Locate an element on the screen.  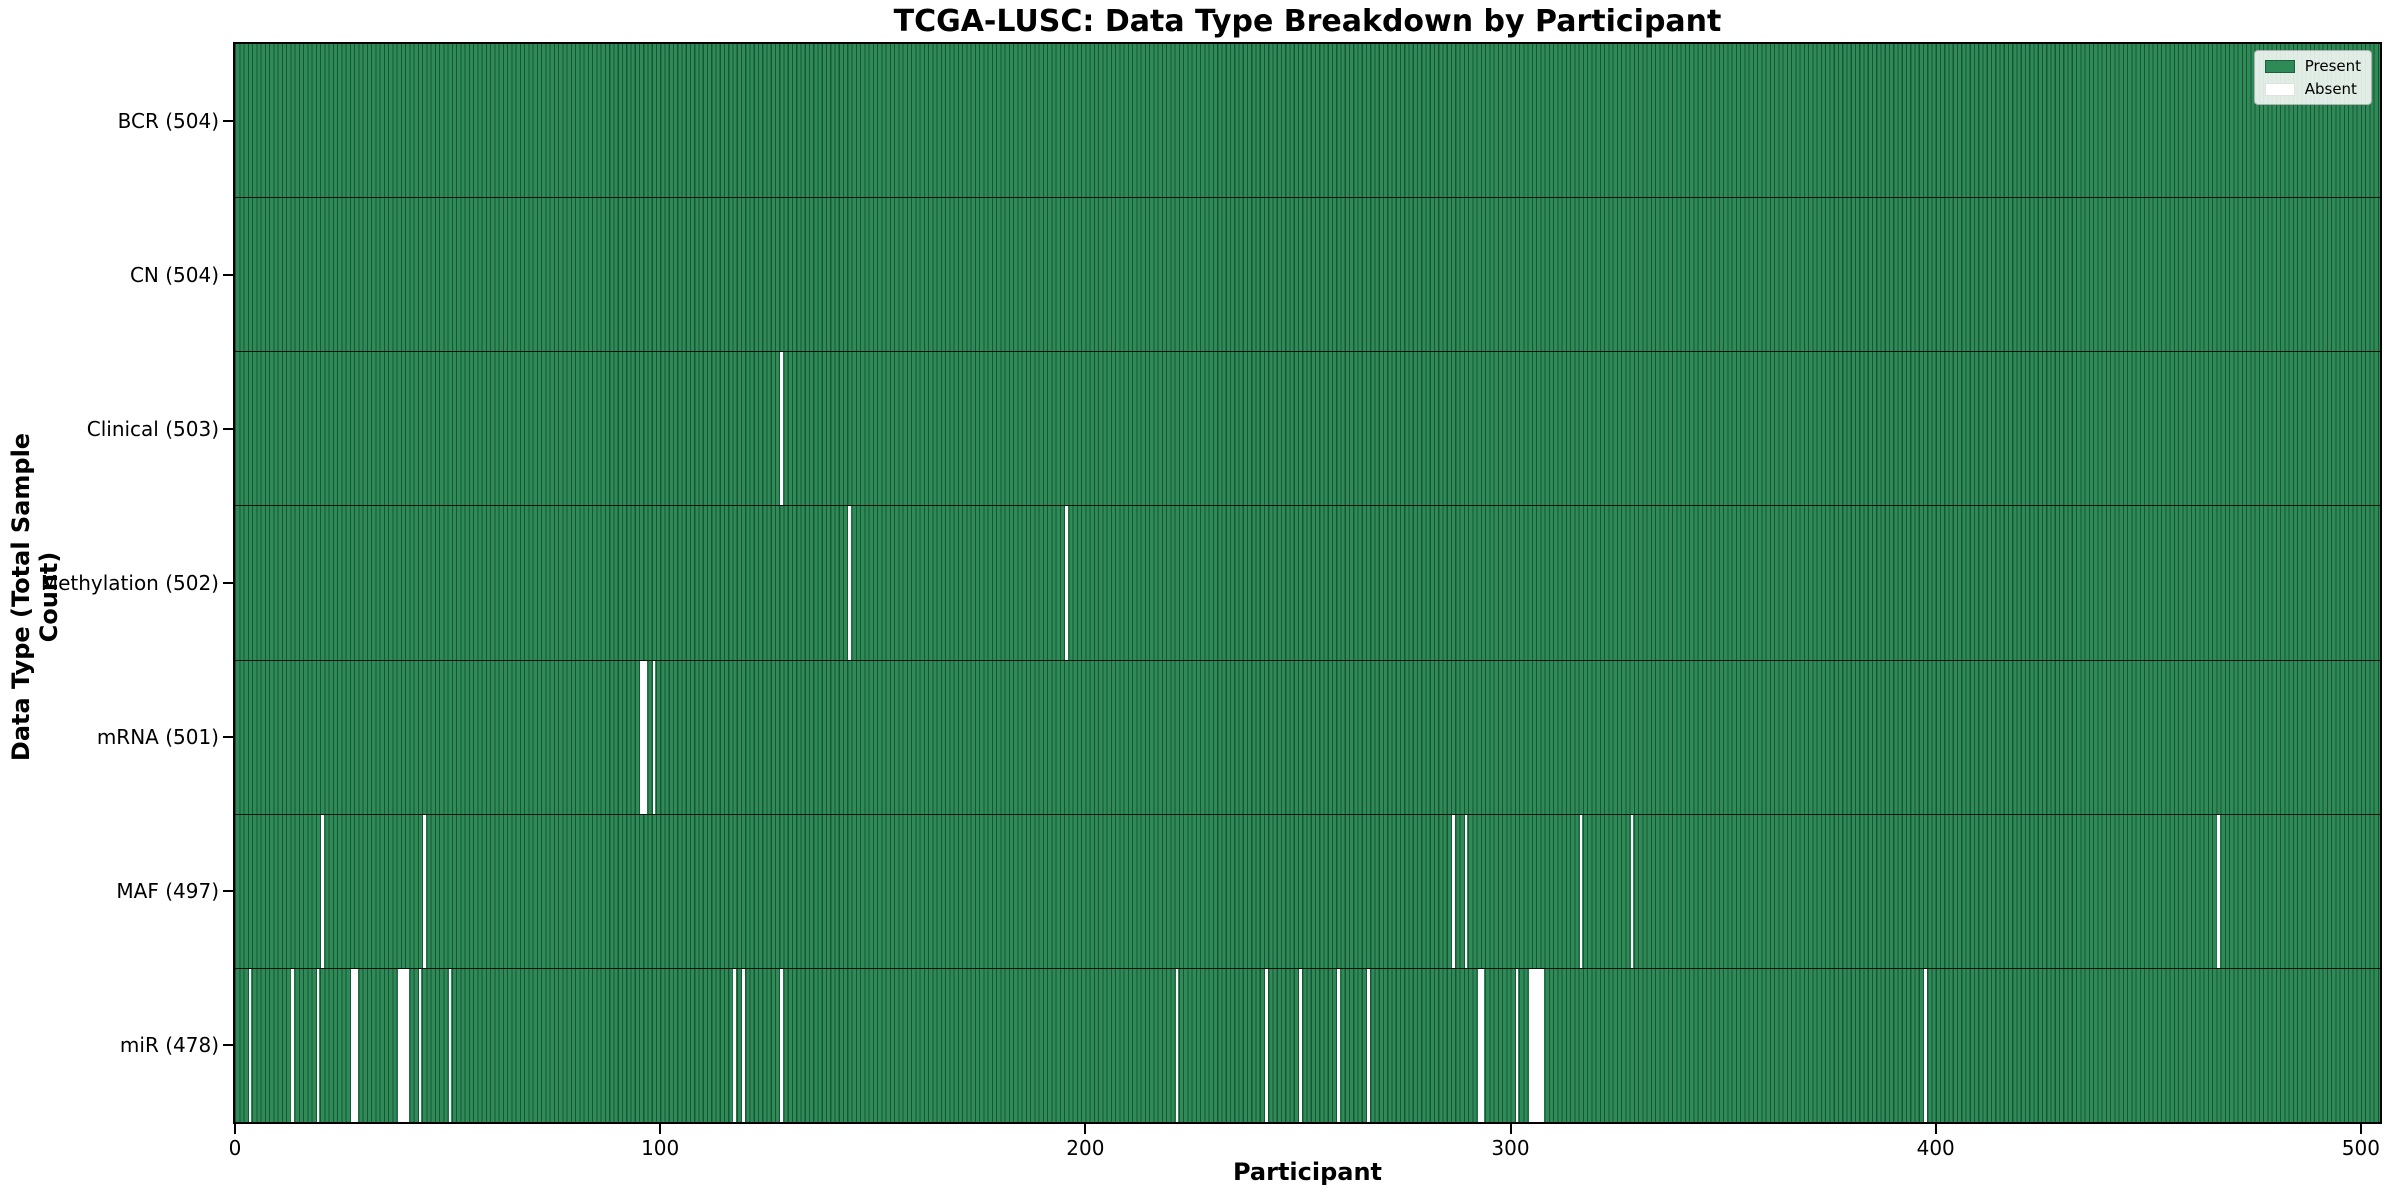
presence-row-CN is located at coordinates (1307, 275).